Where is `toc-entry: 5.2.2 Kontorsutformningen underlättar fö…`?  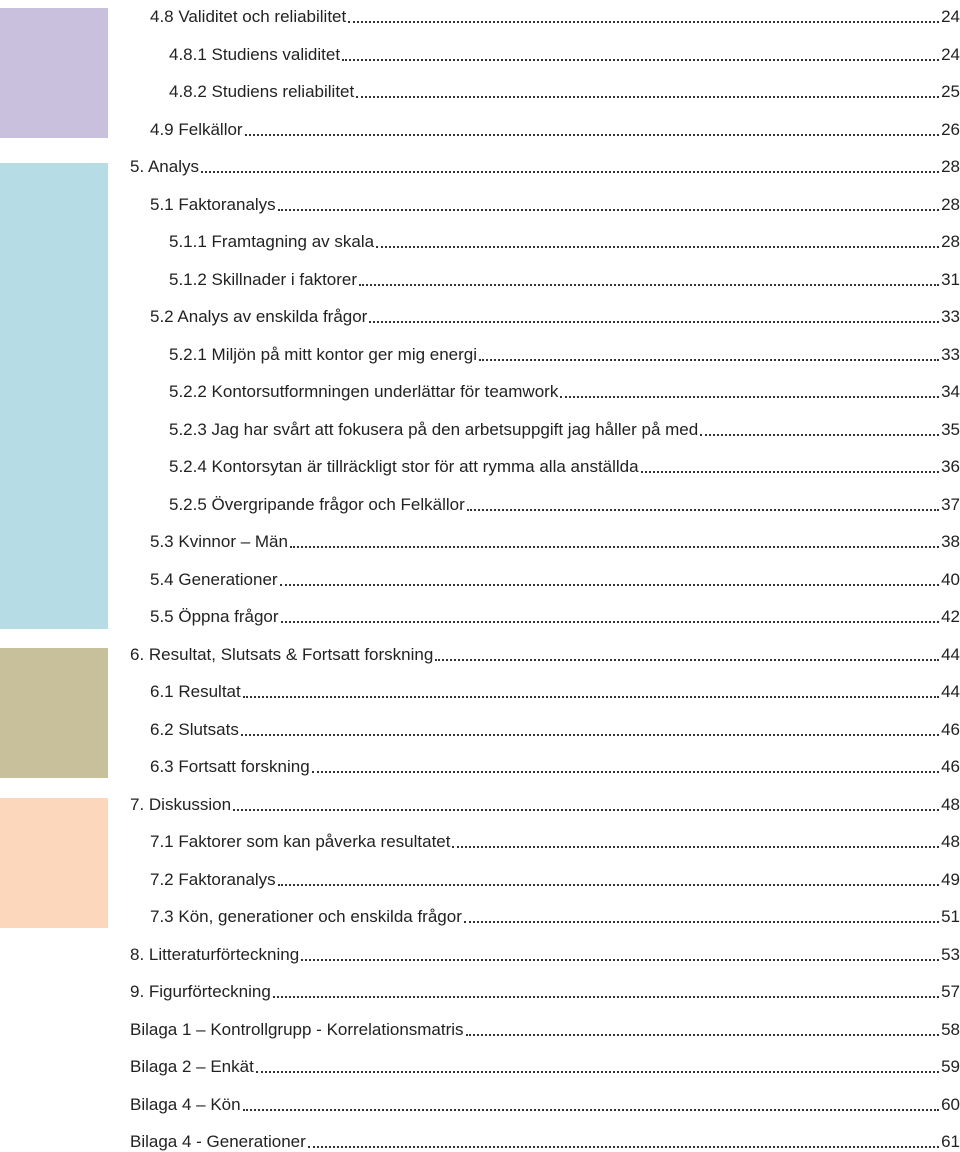 toc-entry: 5.2.2 Kontorsutformningen underlättar fö… is located at coordinates (564, 390).